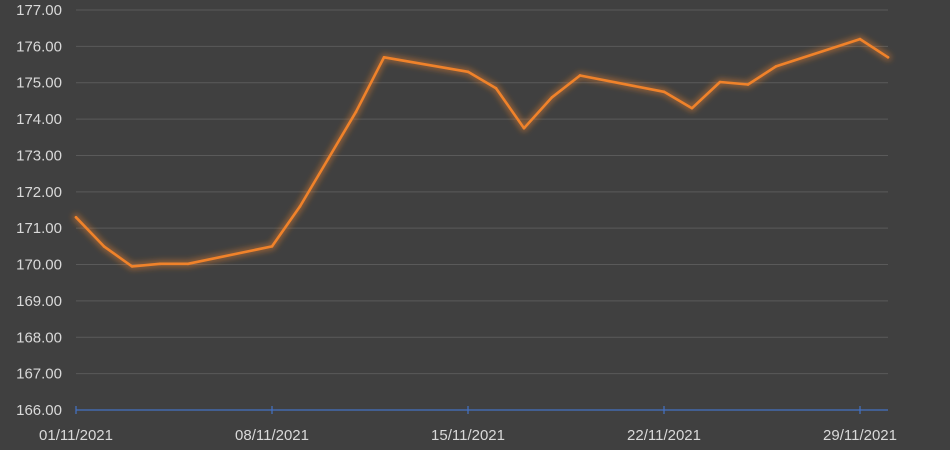 This screenshot has width=950, height=450. What do you see at coordinates (860, 435) in the screenshot?
I see `x-tick-label: 29/11/2021` at bounding box center [860, 435].